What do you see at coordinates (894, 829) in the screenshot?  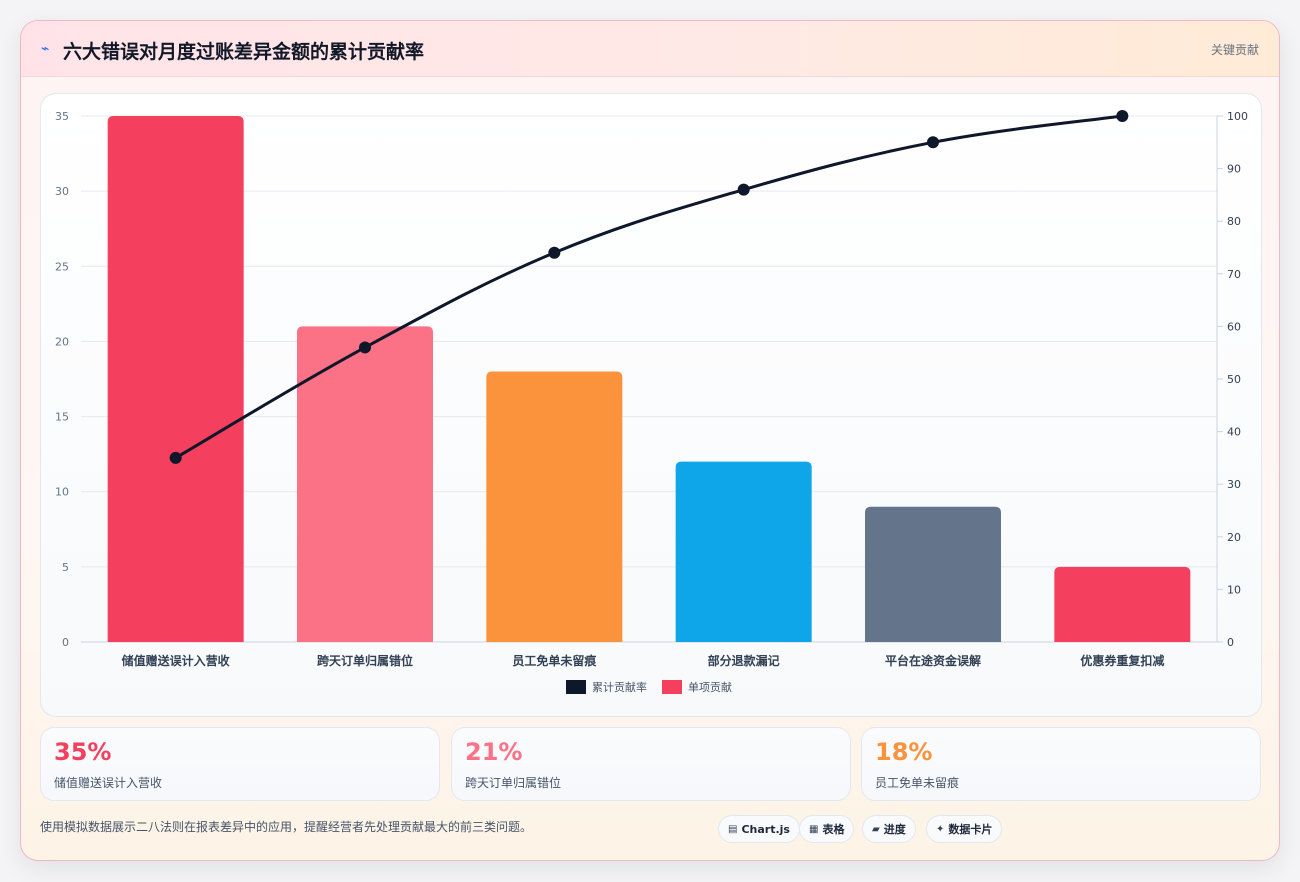 I see `pill-label: 进度` at bounding box center [894, 829].